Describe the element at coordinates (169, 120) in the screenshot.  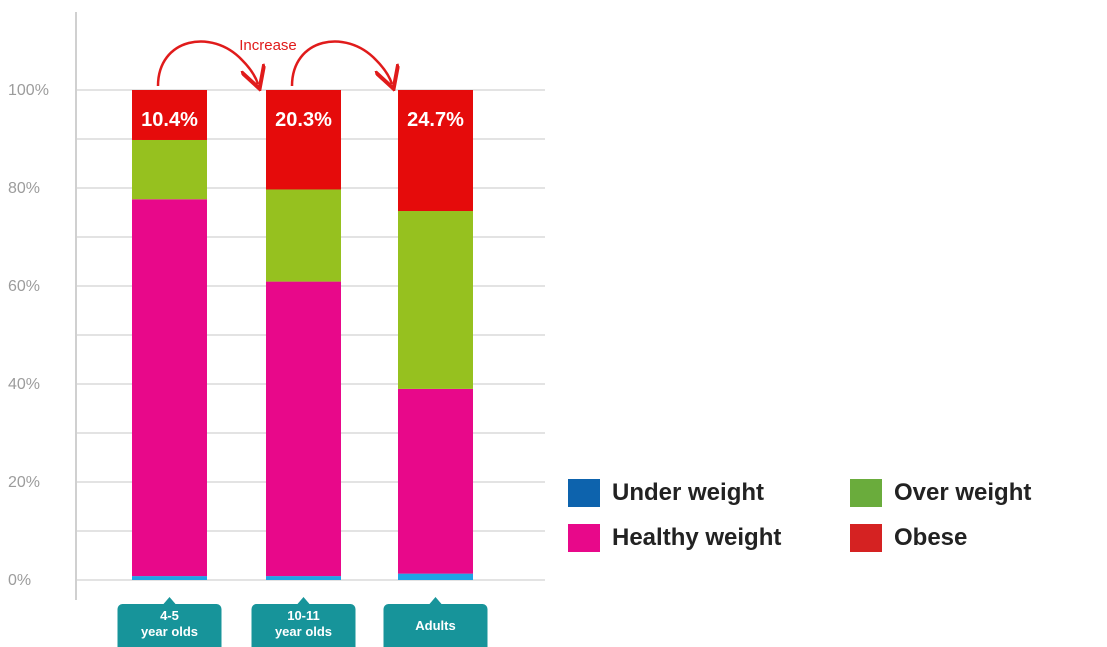
I see `data-label: 10.4%` at that location.